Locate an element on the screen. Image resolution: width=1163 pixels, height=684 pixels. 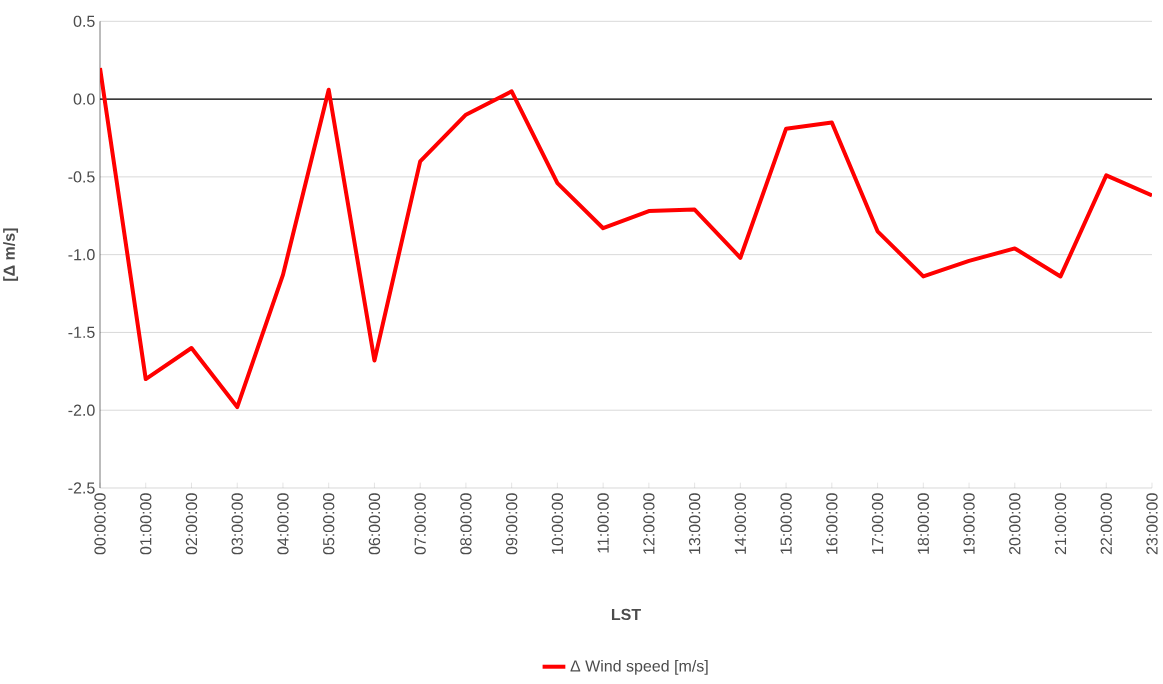
x-tick-label: 16:00:00 is located at coordinates (832, 523).